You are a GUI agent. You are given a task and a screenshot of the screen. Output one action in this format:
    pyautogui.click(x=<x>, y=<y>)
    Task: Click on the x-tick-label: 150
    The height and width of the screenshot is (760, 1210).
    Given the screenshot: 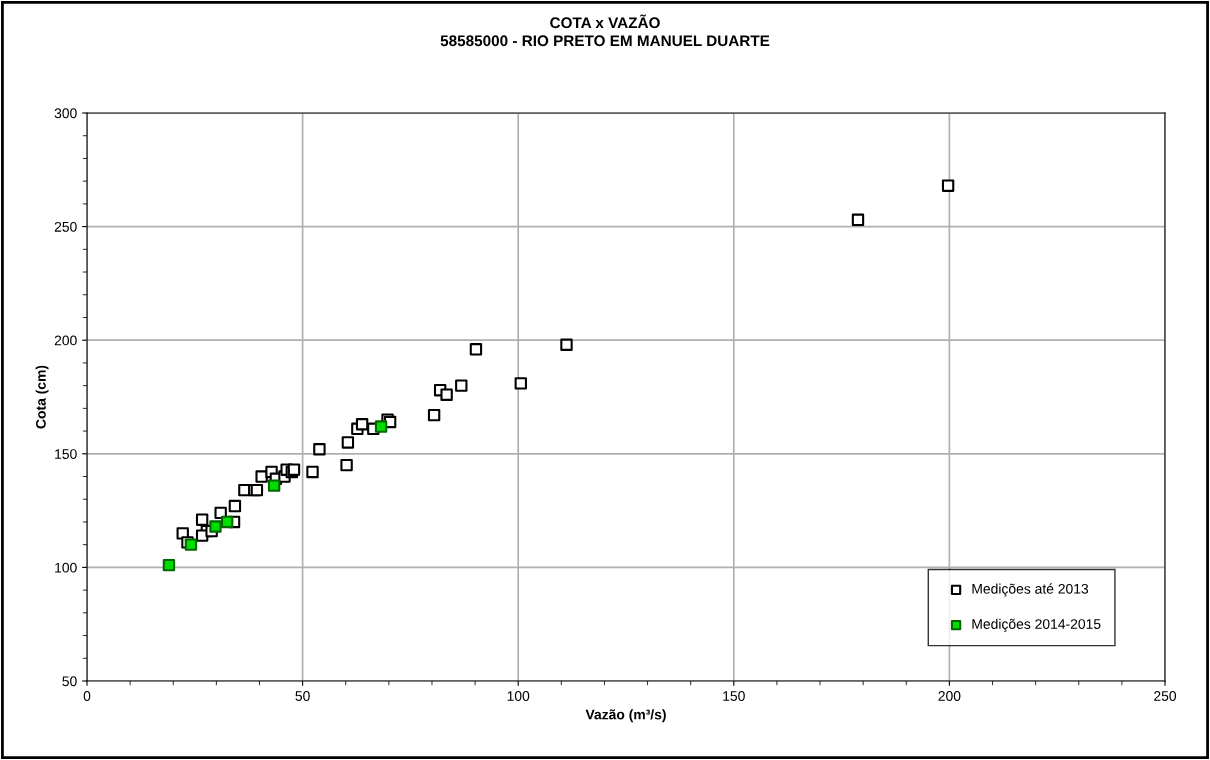 What is the action you would take?
    pyautogui.click(x=734, y=696)
    